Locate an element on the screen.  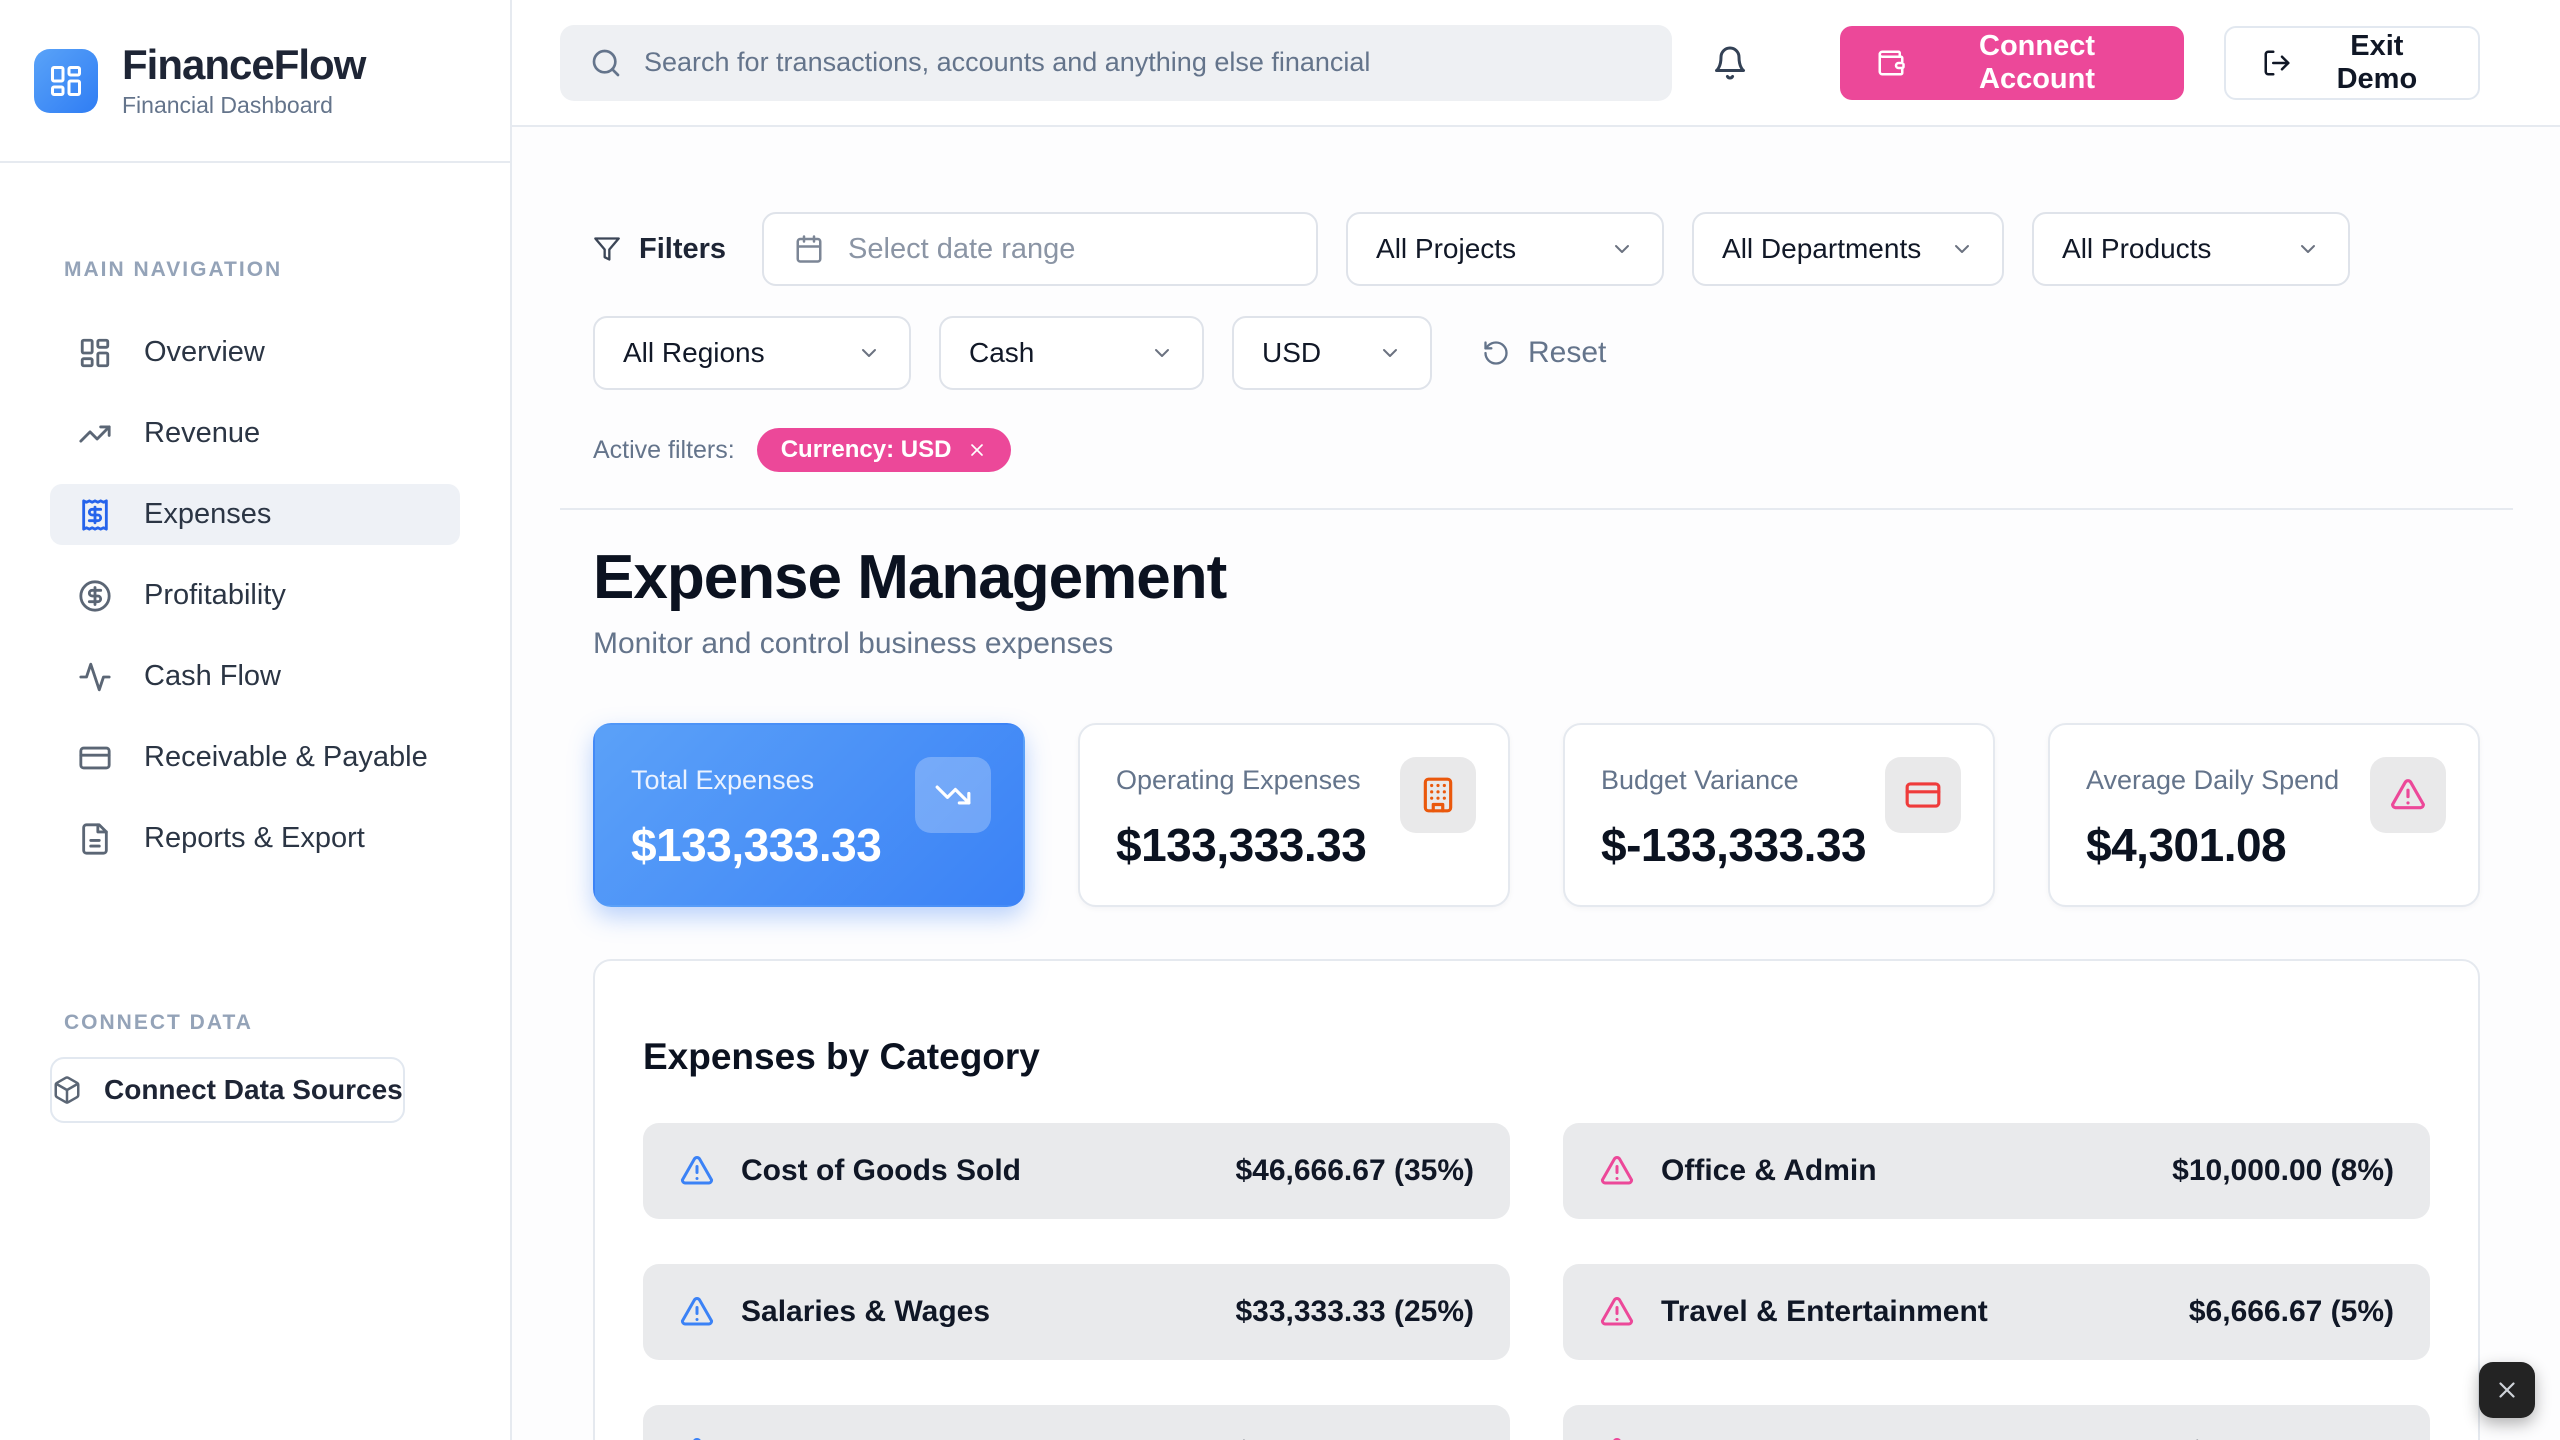
connect-account-button: Connect Account is located at coordinates (2012, 62).